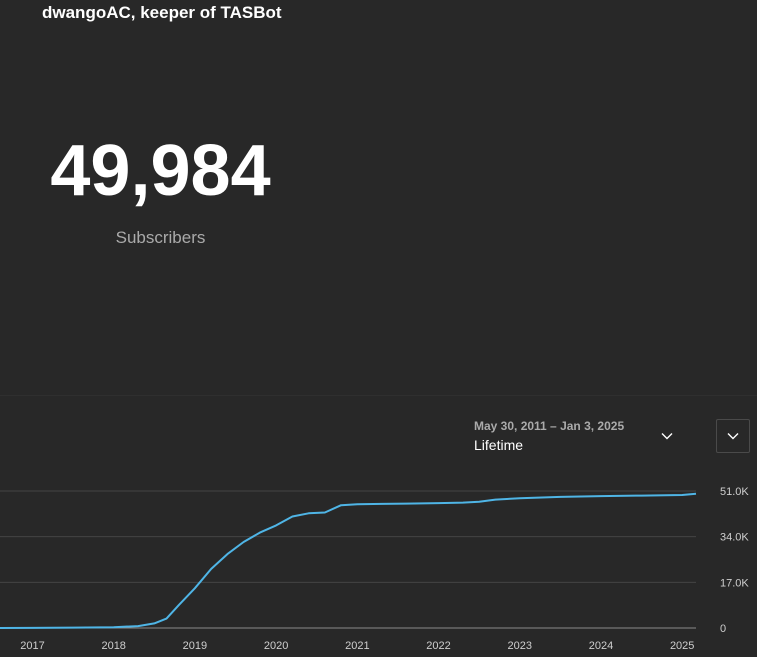 The height and width of the screenshot is (657, 757). Describe the element at coordinates (734, 492) in the screenshot. I see `y-tick-label: 51.0K` at that location.